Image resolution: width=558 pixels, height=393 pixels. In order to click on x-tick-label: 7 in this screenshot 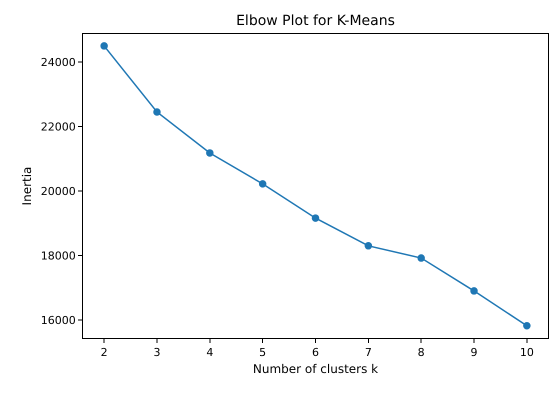, I will do `click(368, 353)`.